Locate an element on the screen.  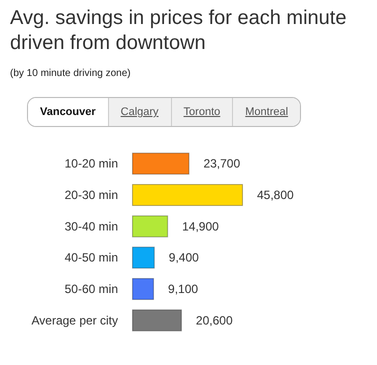
y-tick-label: 30-40 min is located at coordinates (91, 226).